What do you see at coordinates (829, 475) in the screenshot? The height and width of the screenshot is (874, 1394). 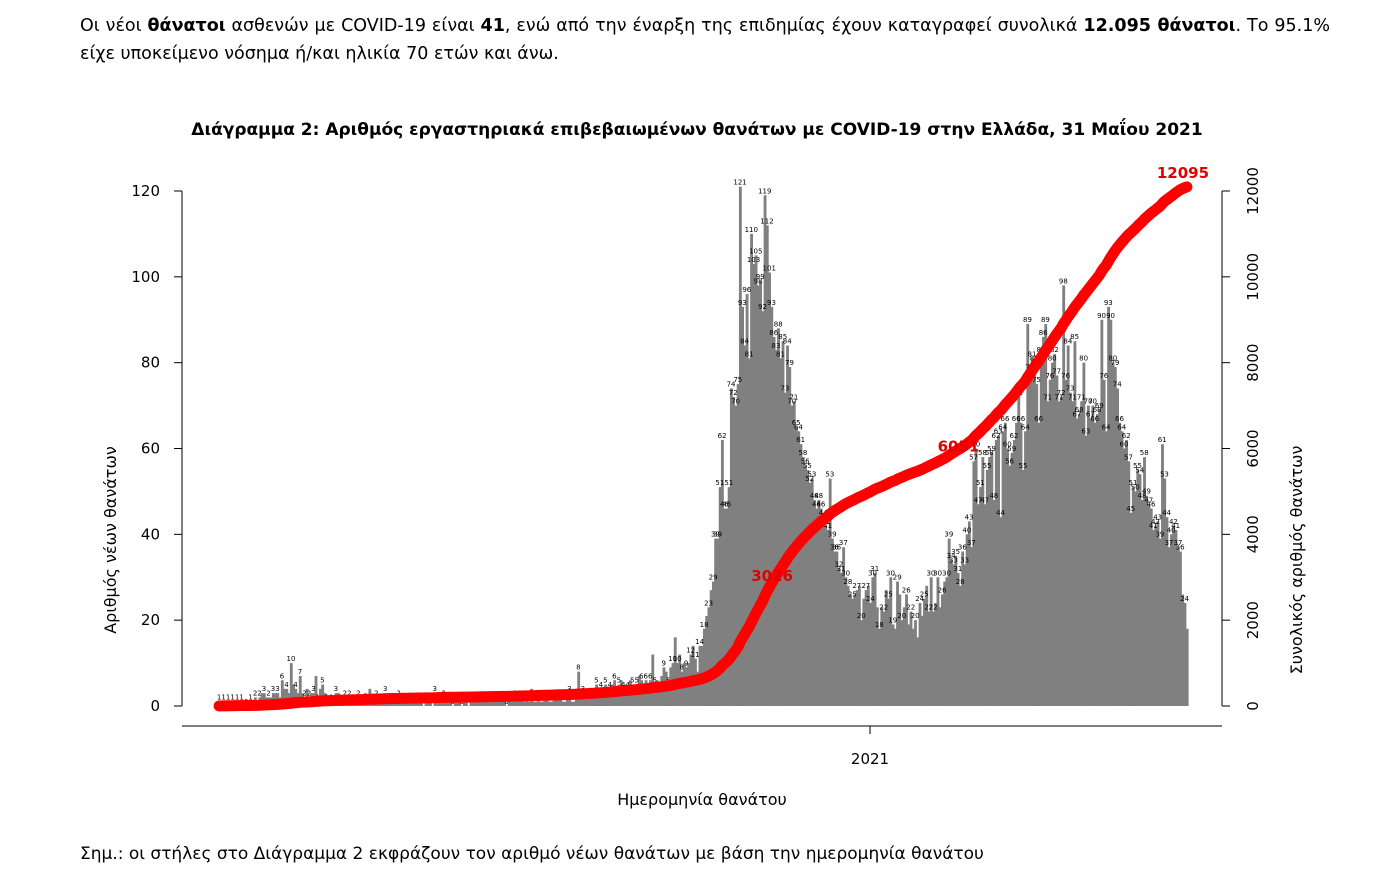 I see `bar-value-label: 53` at bounding box center [829, 475].